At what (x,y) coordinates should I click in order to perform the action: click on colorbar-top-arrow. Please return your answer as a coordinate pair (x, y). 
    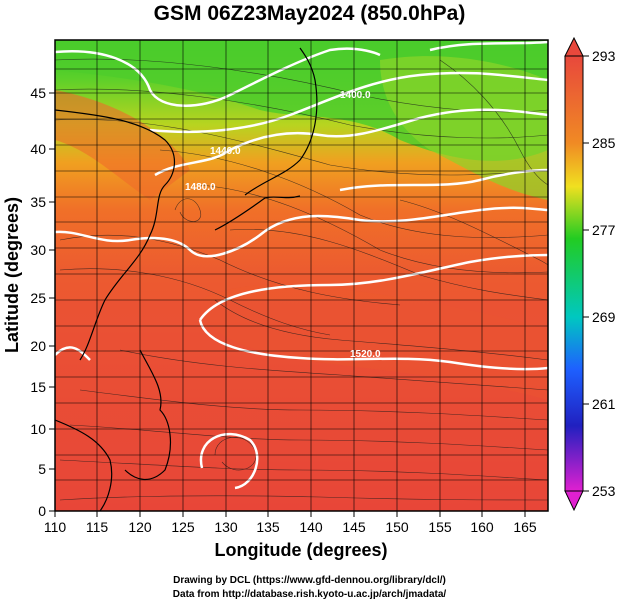
    Looking at the image, I should click on (574, 46).